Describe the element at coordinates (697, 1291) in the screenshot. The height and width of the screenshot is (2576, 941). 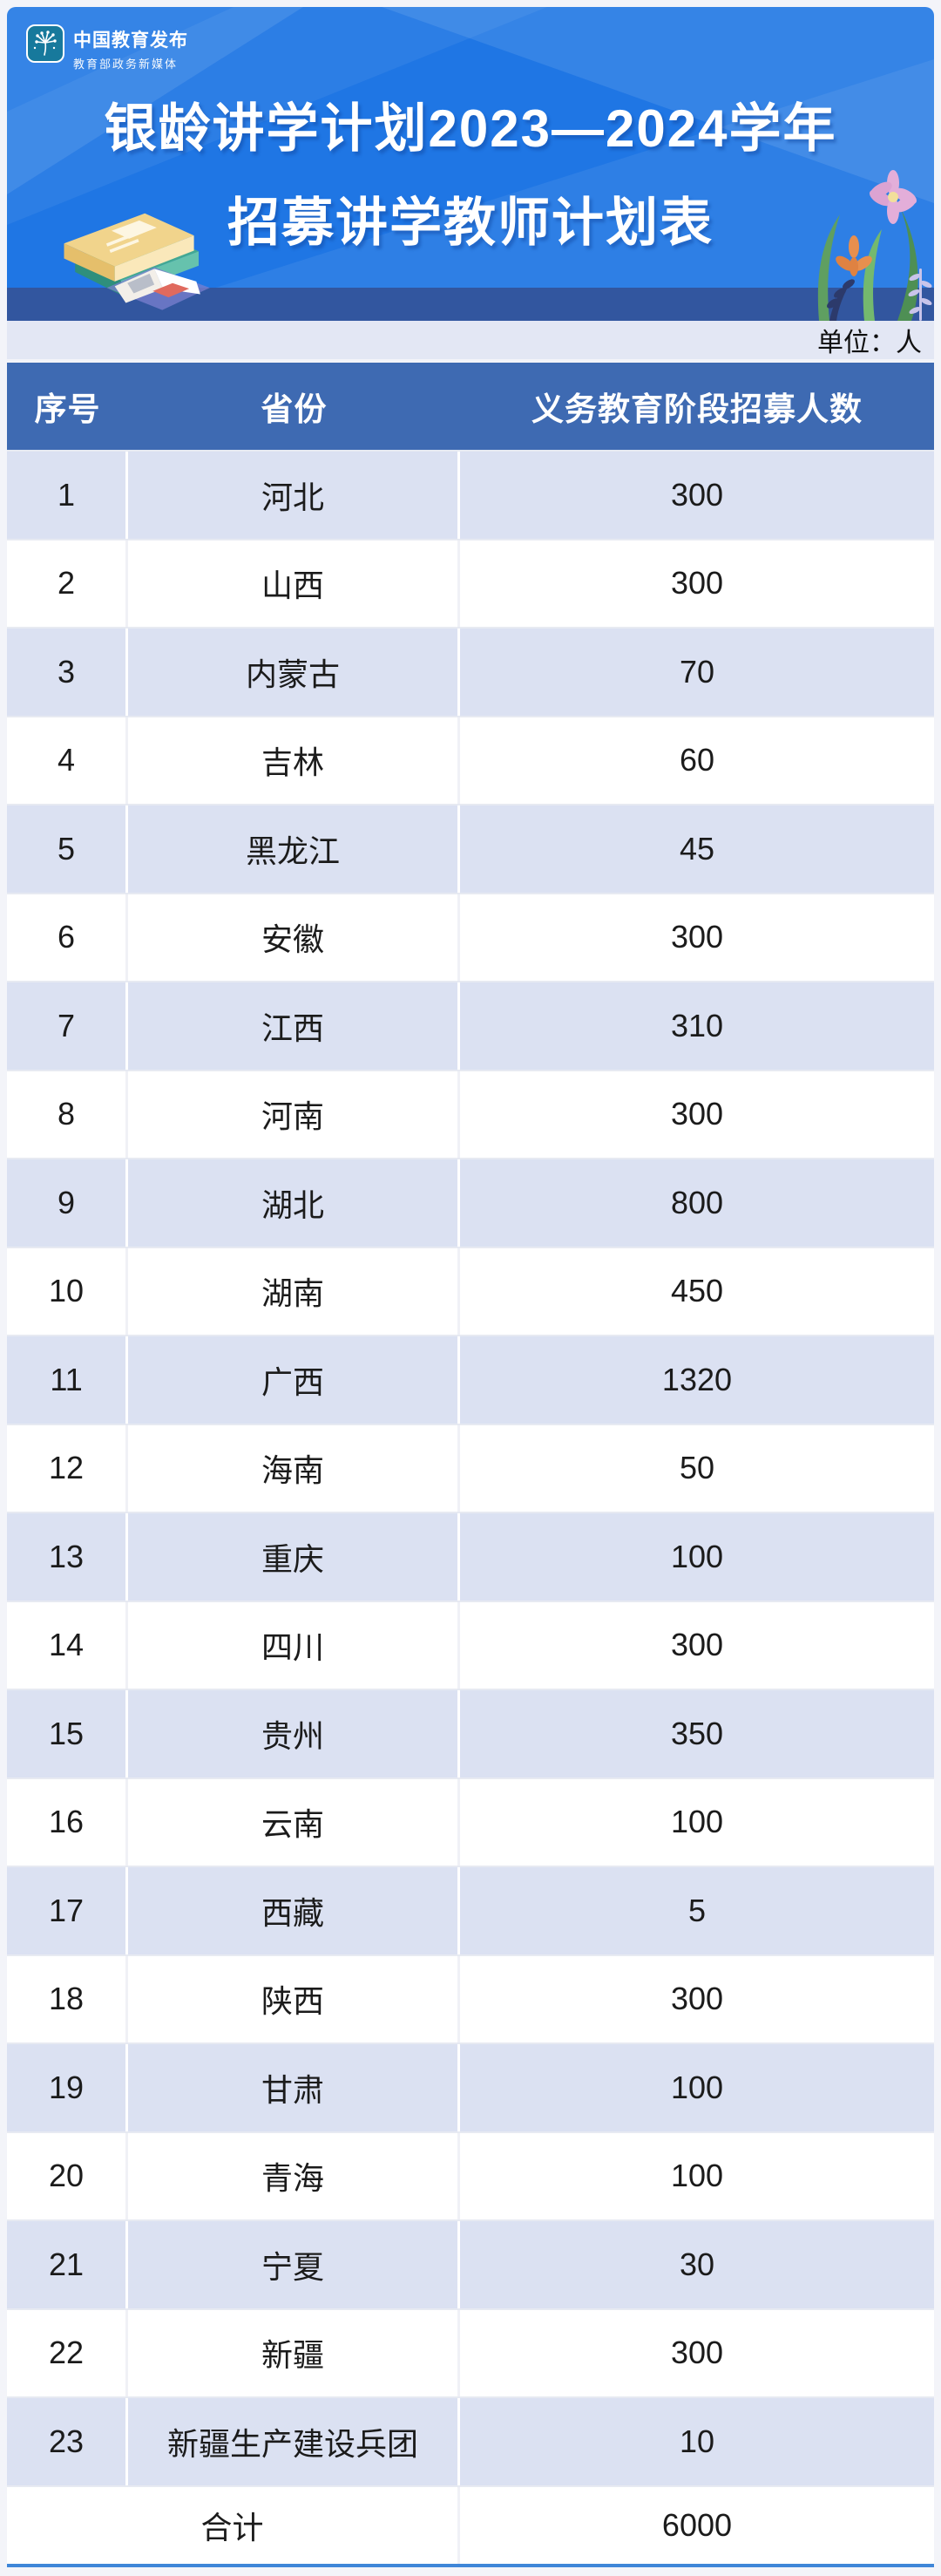
I see `count-cell: 450` at that location.